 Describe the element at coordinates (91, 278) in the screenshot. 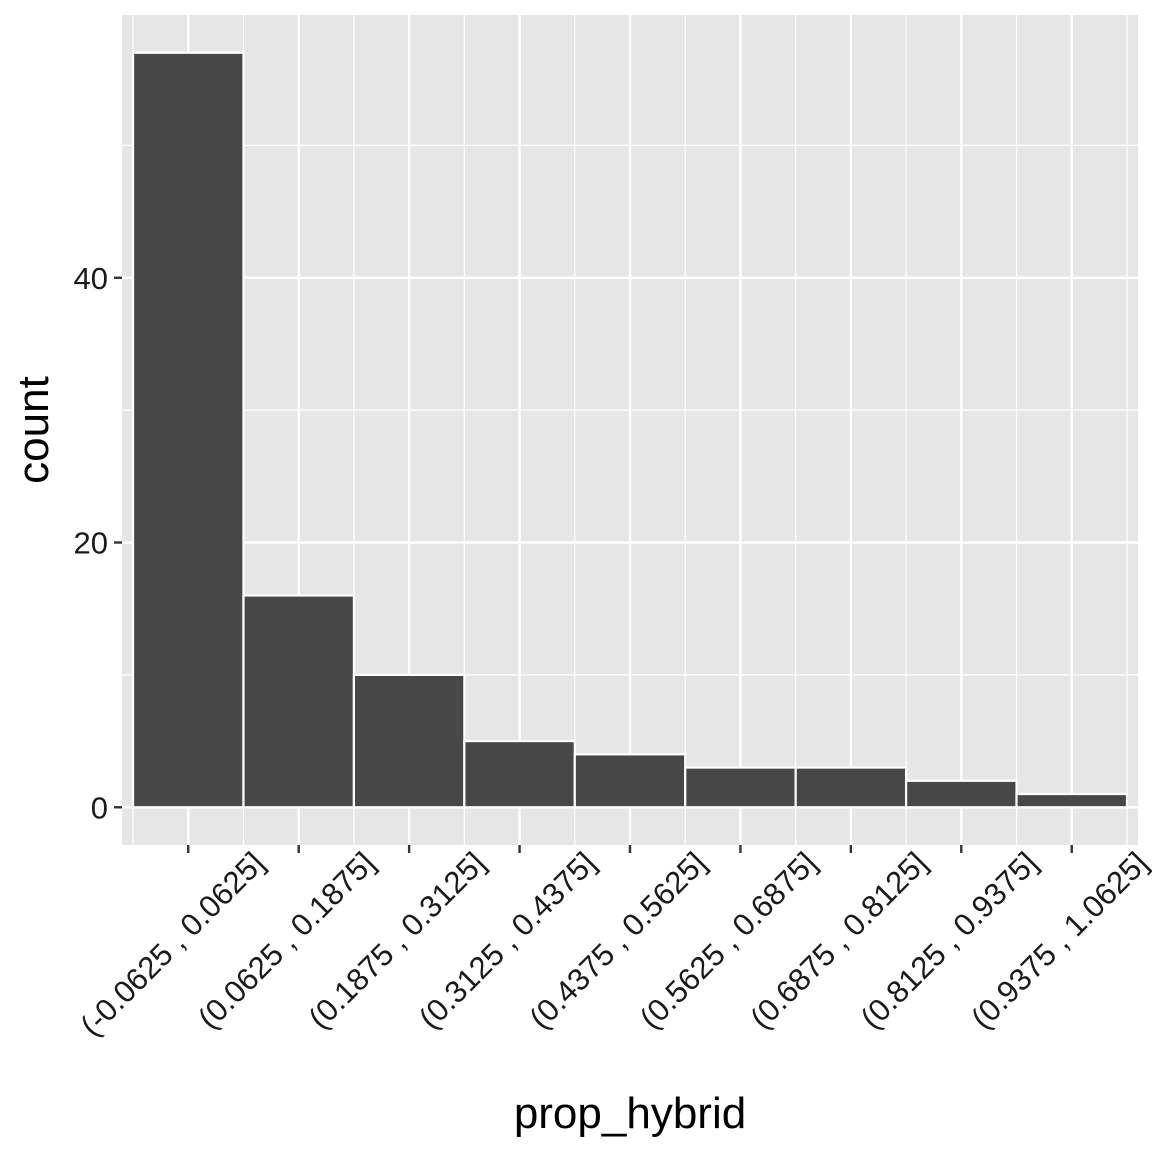

I see `y-tick-label: 40` at that location.